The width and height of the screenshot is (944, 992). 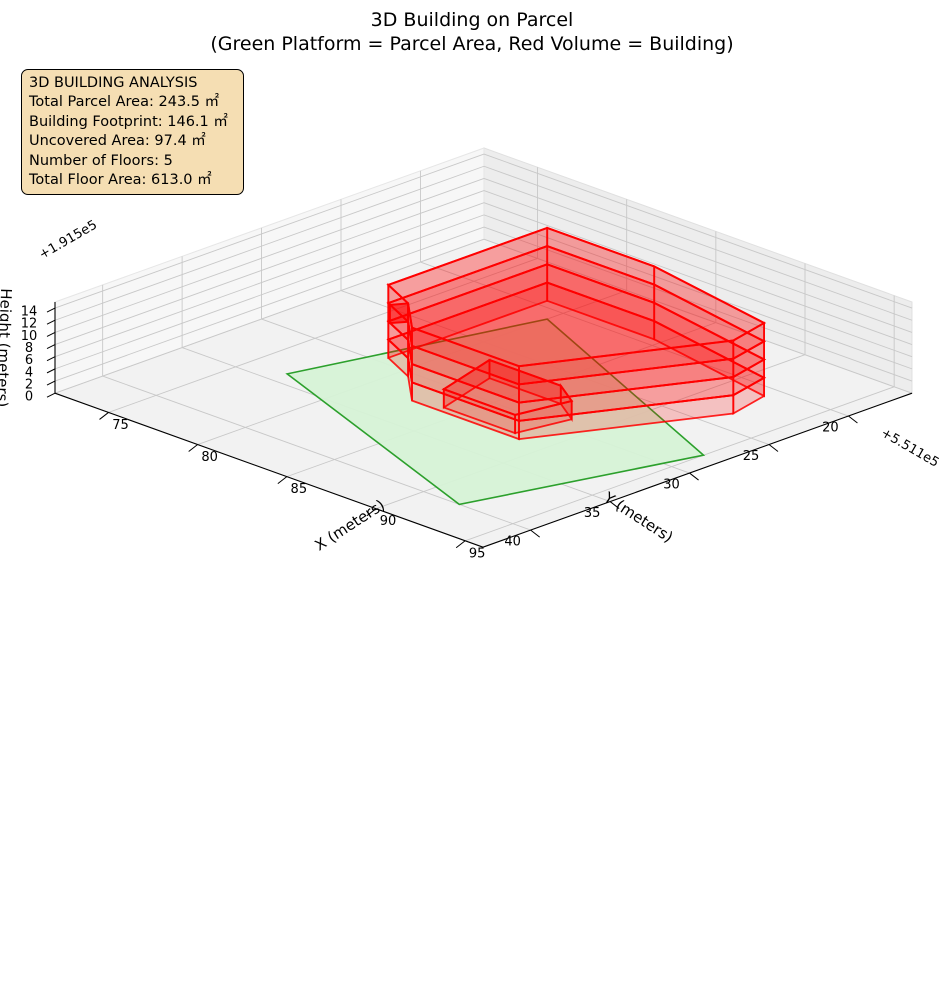 I want to click on y-tick-label: 20, so click(x=830, y=428).